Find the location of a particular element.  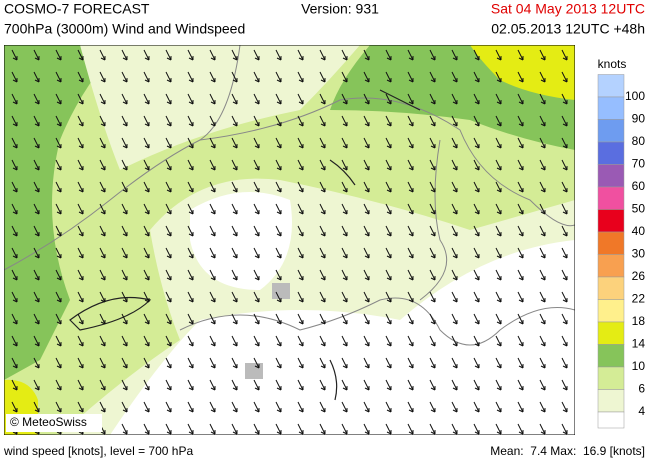

legend: knots 100 90 80 70 60 50 40 30 26 22 18 14 10 6 4 is located at coordinates (621, 243).